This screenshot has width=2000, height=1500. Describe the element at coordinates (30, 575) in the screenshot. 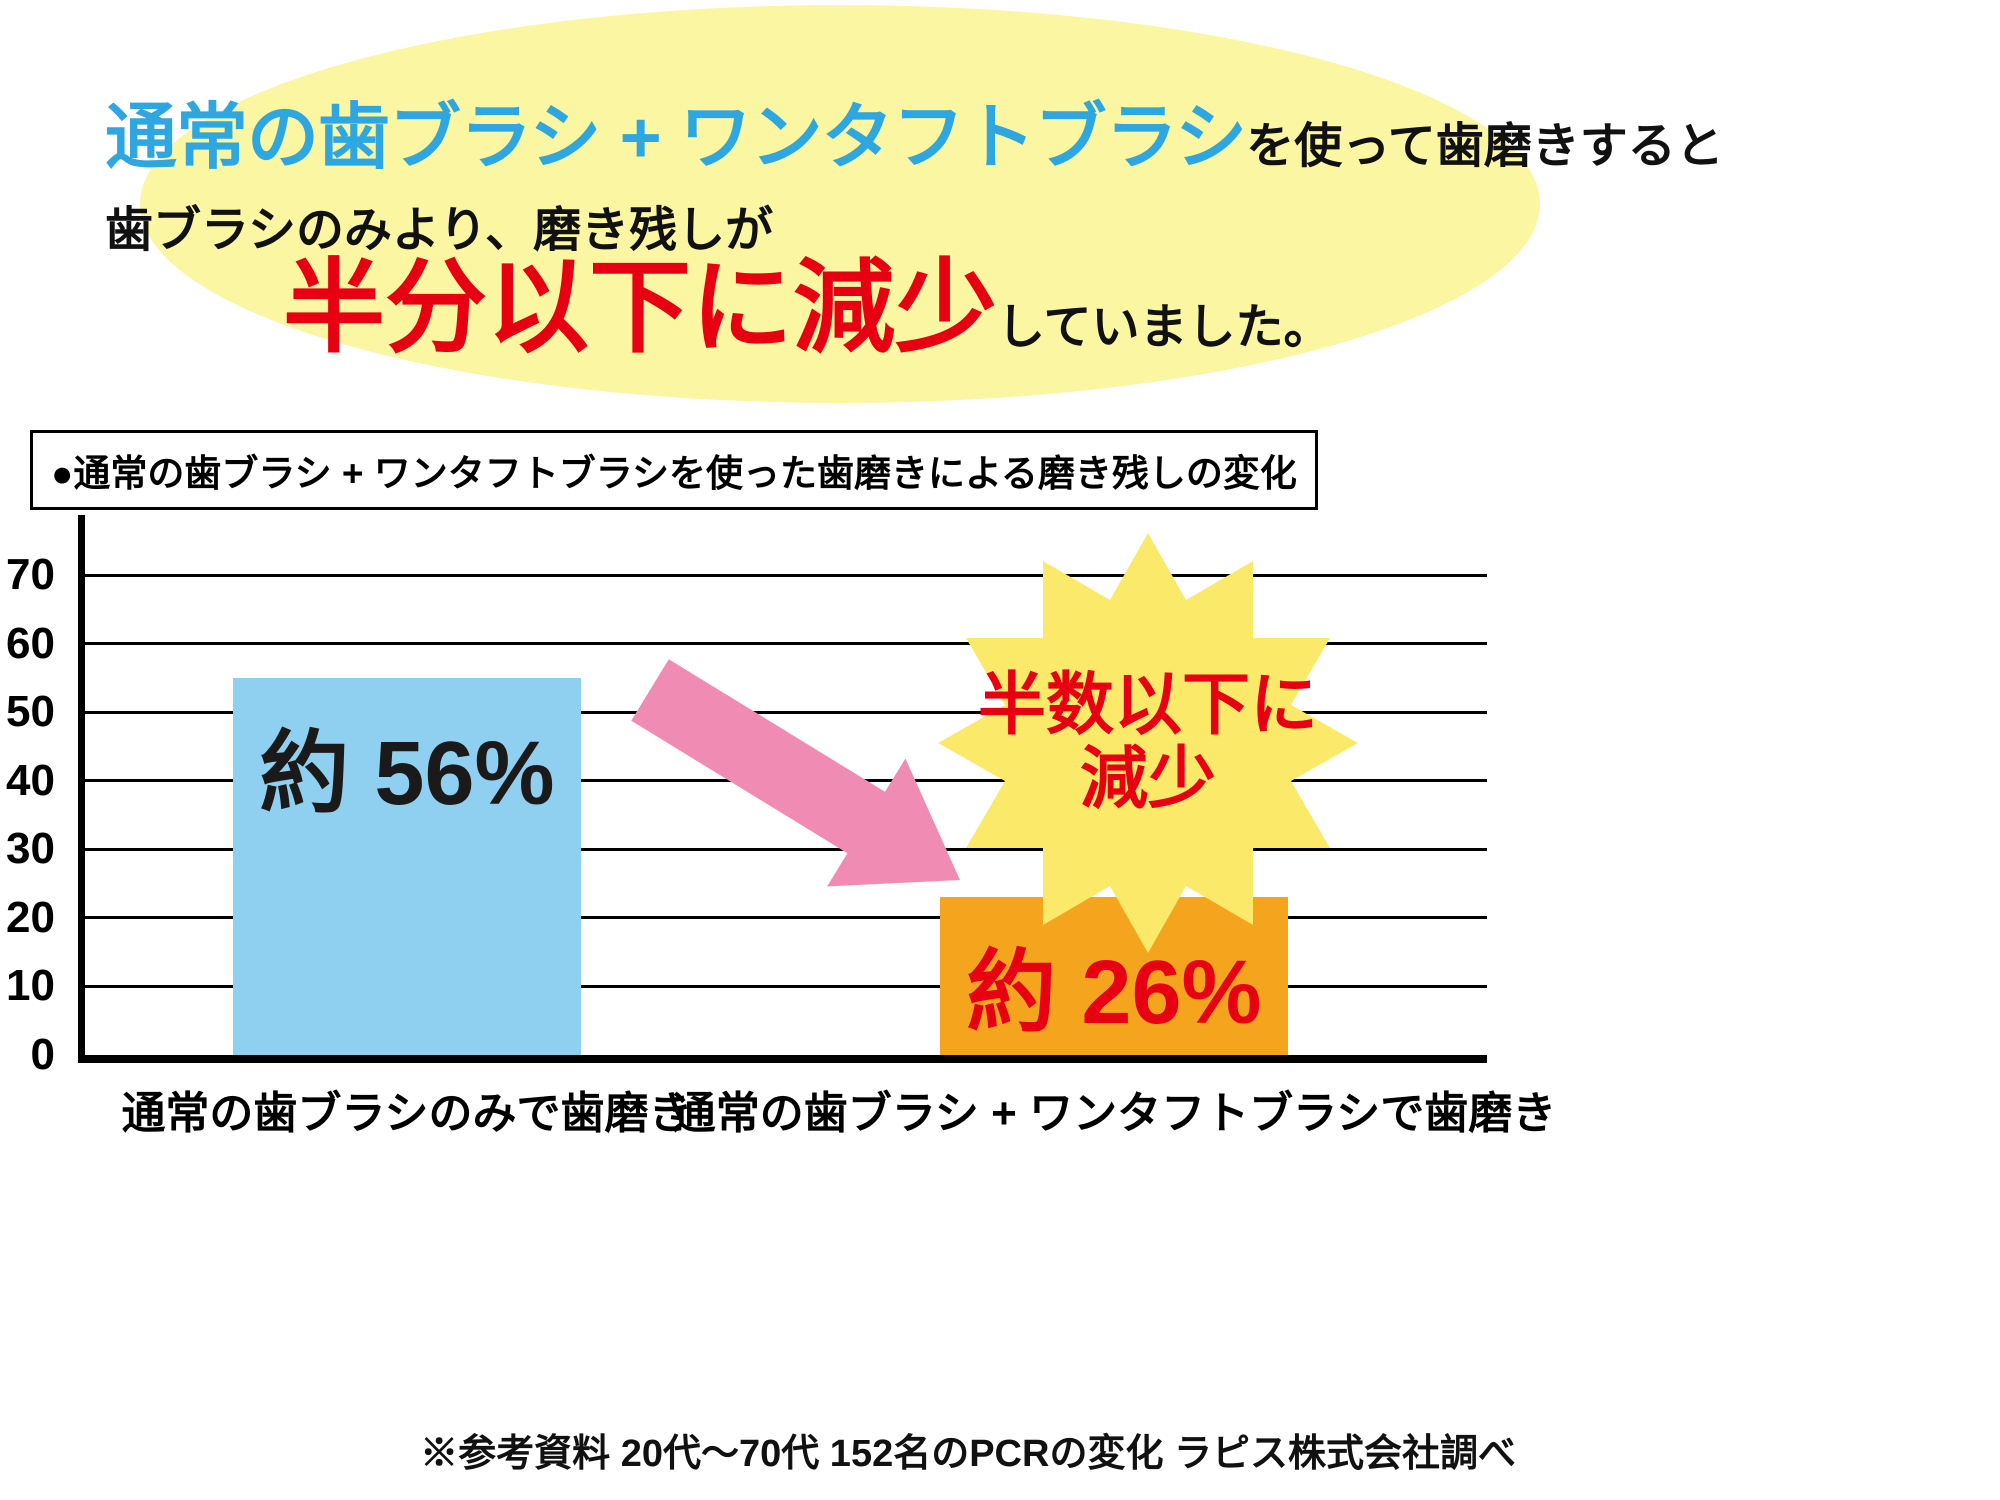

I see `y-axis-tick-label: 70` at that location.